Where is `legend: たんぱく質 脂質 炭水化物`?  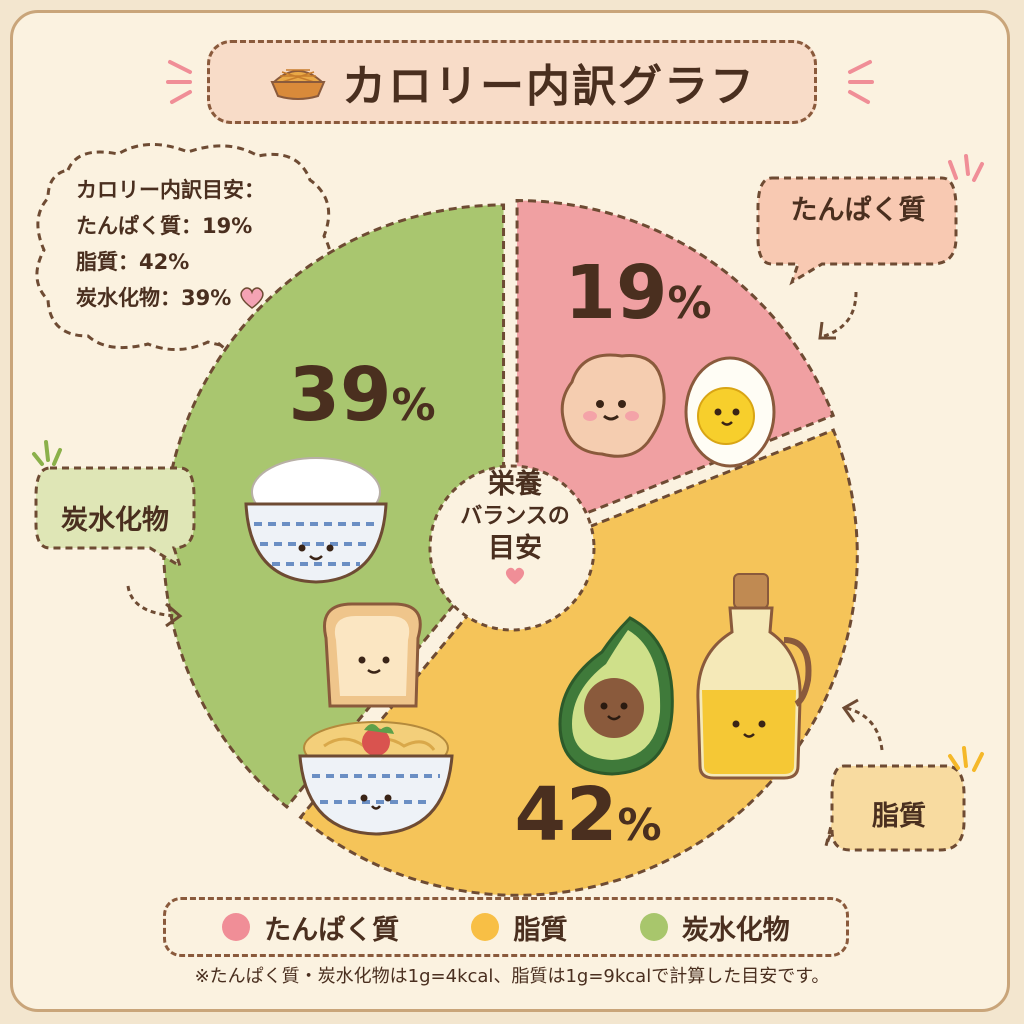 legend: たんぱく質 脂質 炭水化物 is located at coordinates (506, 927).